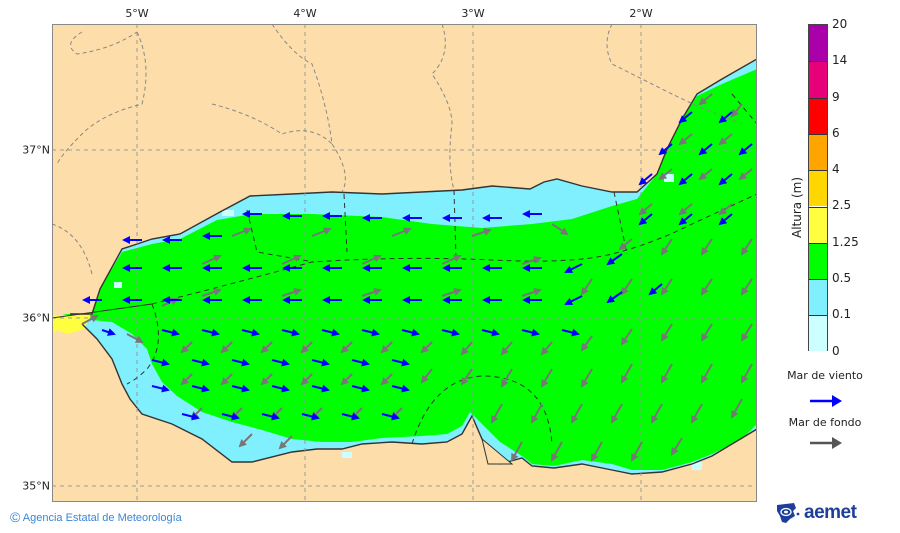 Image resolution: width=900 pixels, height=533 pixels. Describe the element at coordinates (36, 486) in the screenshot. I see `lat-tick-35n: 35°N` at that location.